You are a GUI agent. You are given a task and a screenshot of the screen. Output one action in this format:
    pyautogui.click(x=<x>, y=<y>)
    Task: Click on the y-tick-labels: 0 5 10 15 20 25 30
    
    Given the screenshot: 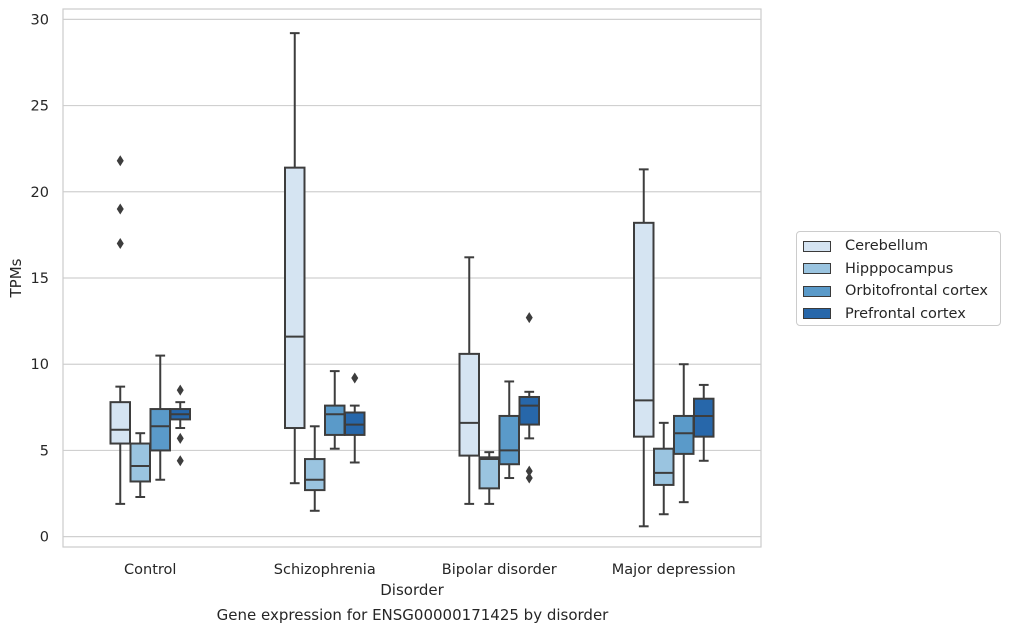 What is the action you would take?
    pyautogui.click(x=40, y=278)
    